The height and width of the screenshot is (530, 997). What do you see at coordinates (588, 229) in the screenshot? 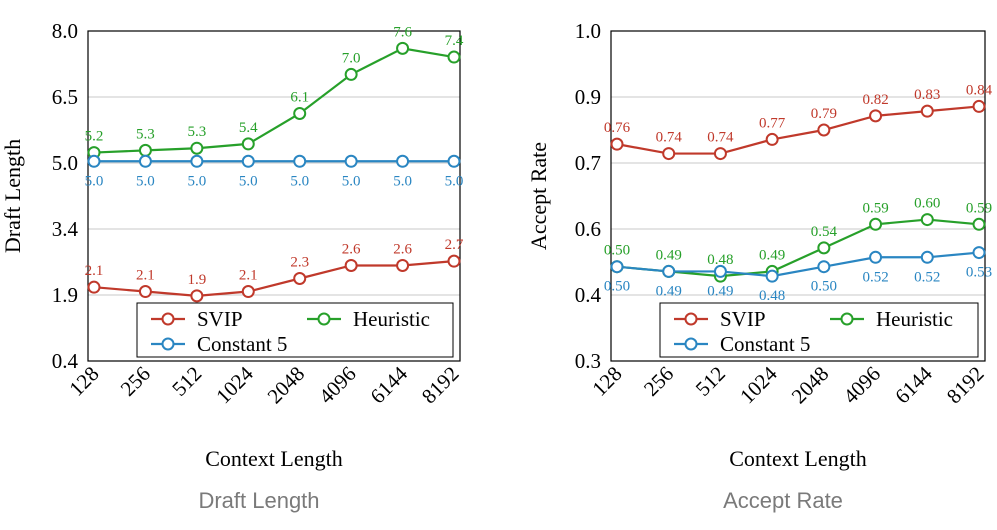
I see `y-tick-label: 0.6` at bounding box center [588, 229].